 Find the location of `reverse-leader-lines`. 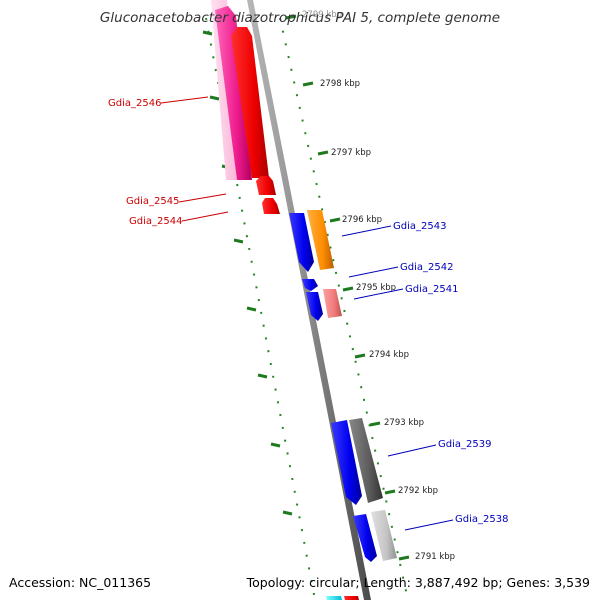

reverse-leader-lines is located at coordinates (397, 378).